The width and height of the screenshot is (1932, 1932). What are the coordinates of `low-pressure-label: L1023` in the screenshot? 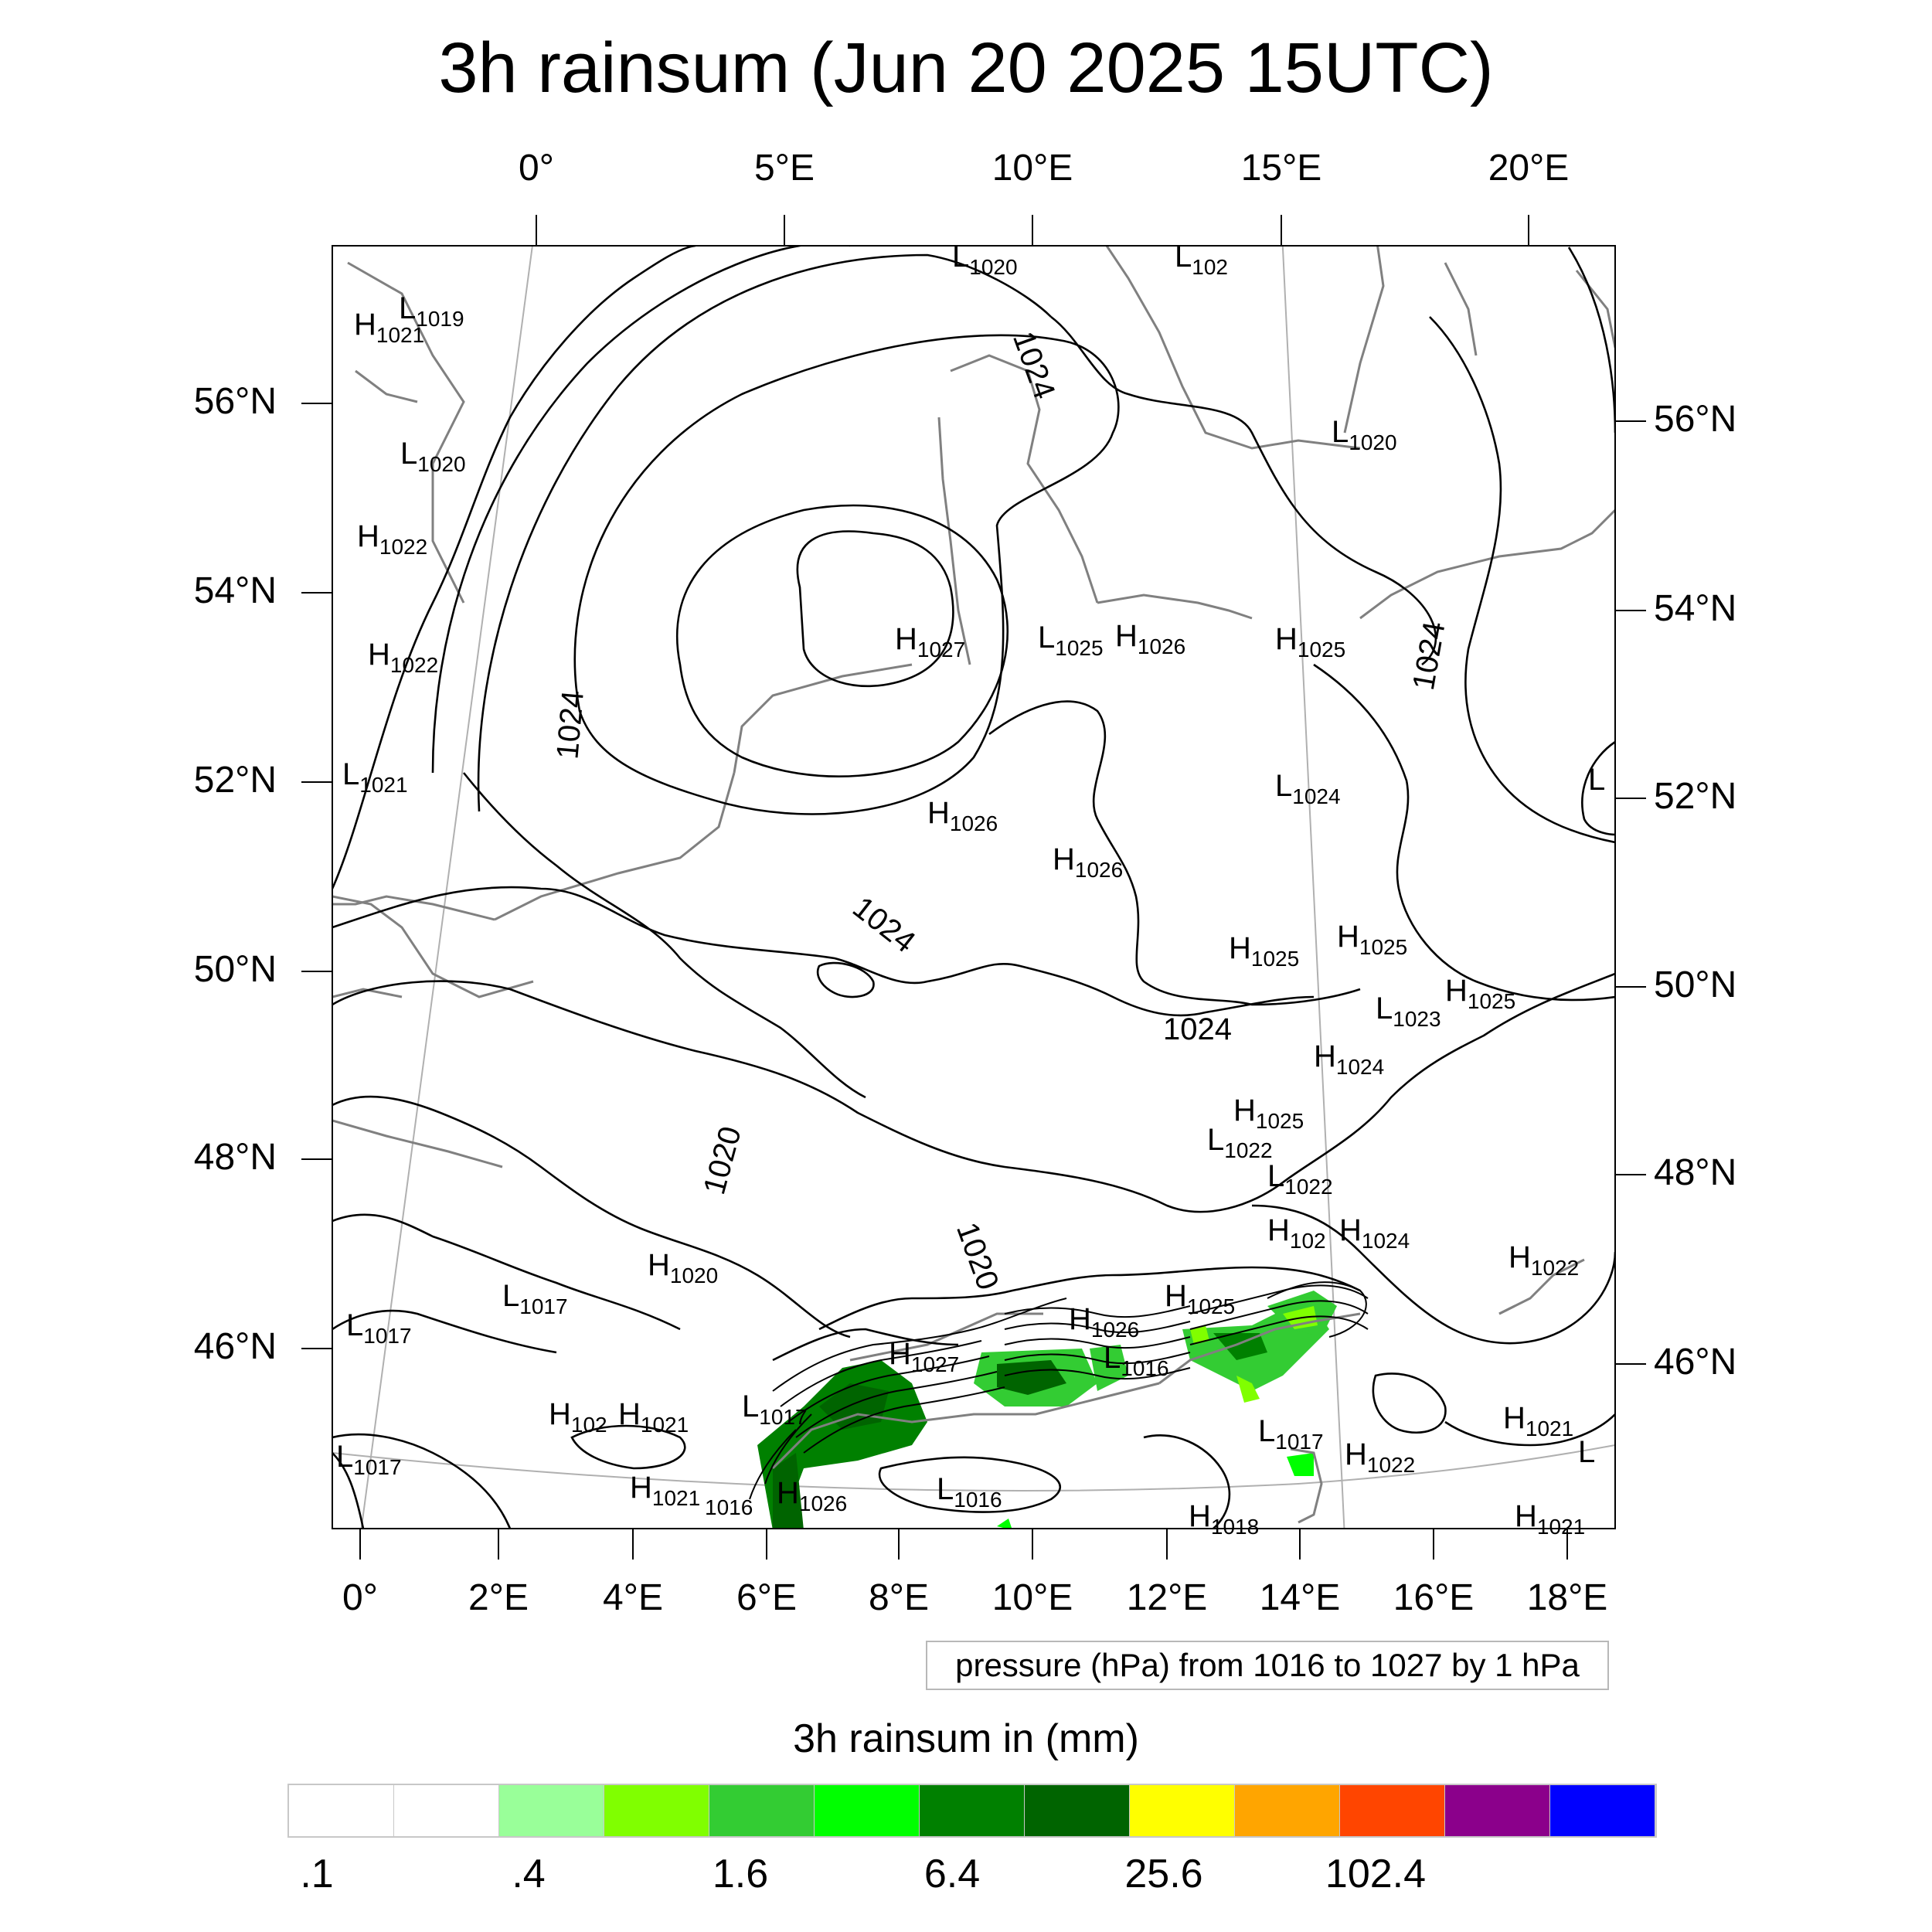 It's located at (1409, 1012).